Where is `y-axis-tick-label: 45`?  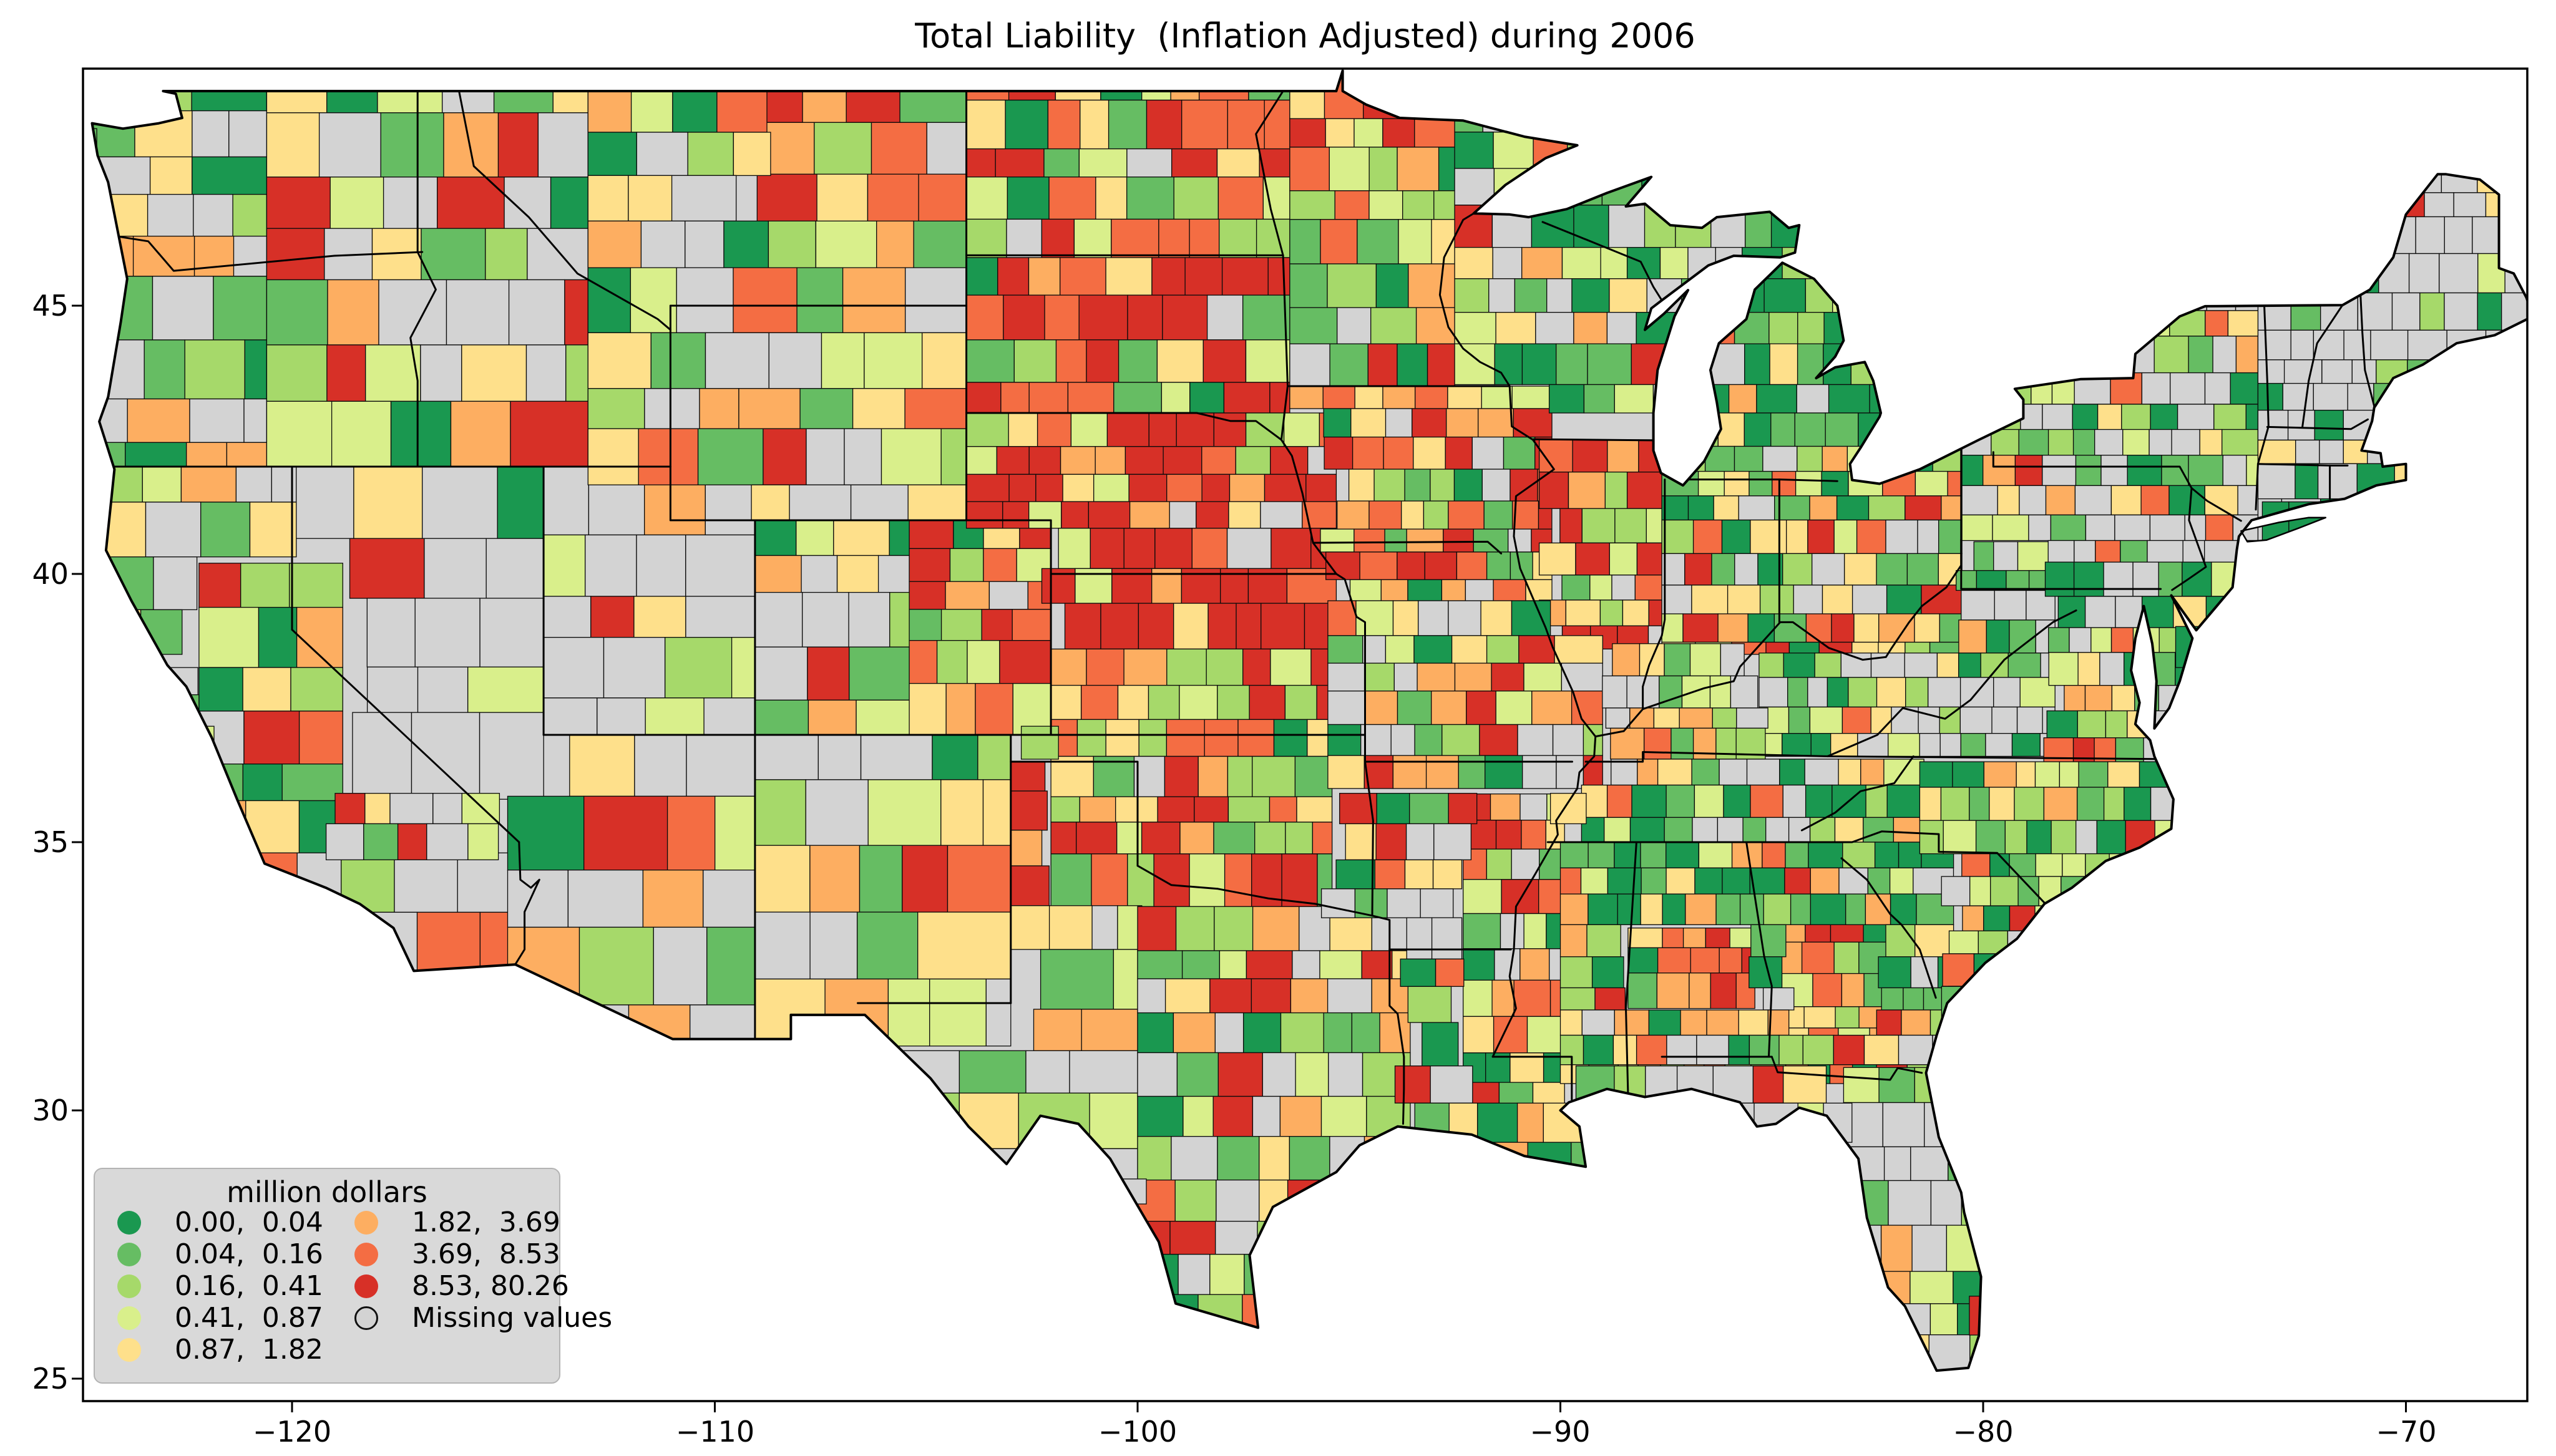 y-axis-tick-label: 45 is located at coordinates (50, 306).